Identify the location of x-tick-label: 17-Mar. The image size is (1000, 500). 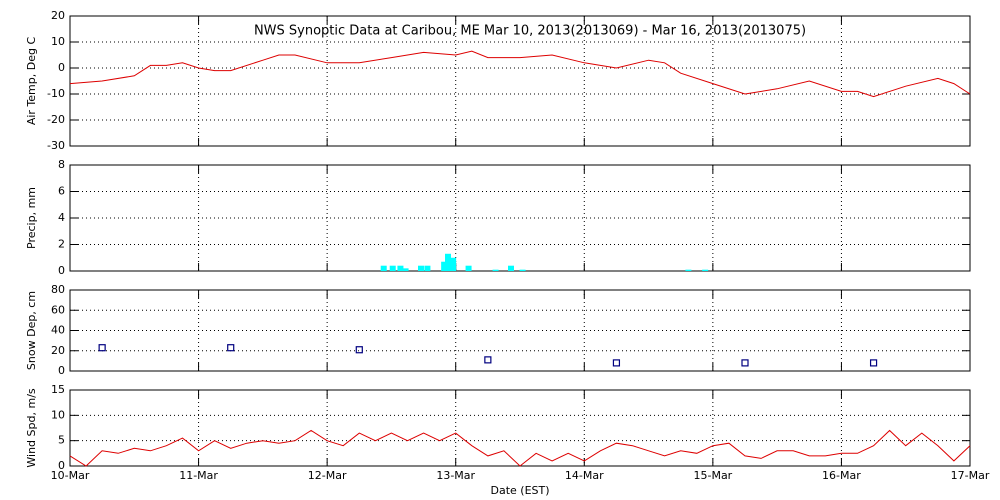
(970, 475).